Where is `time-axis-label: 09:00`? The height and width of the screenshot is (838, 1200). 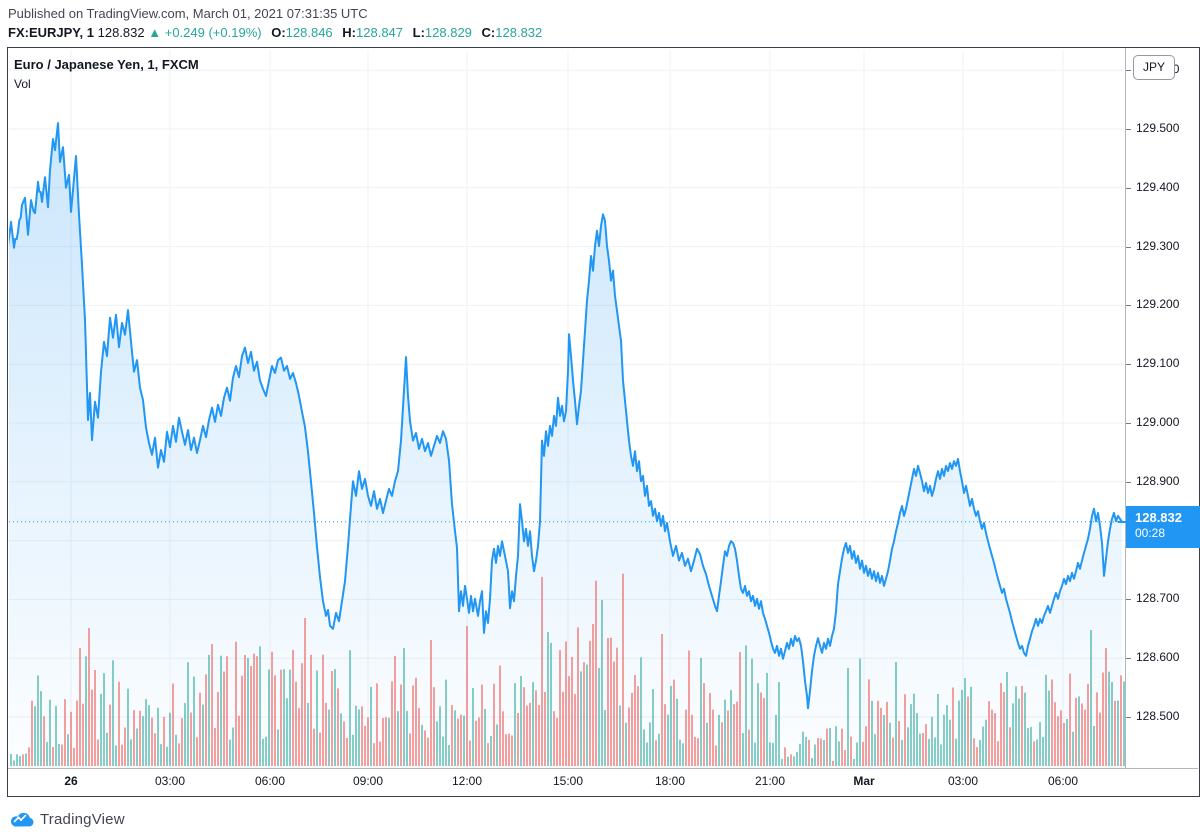
time-axis-label: 09:00 is located at coordinates (368, 781).